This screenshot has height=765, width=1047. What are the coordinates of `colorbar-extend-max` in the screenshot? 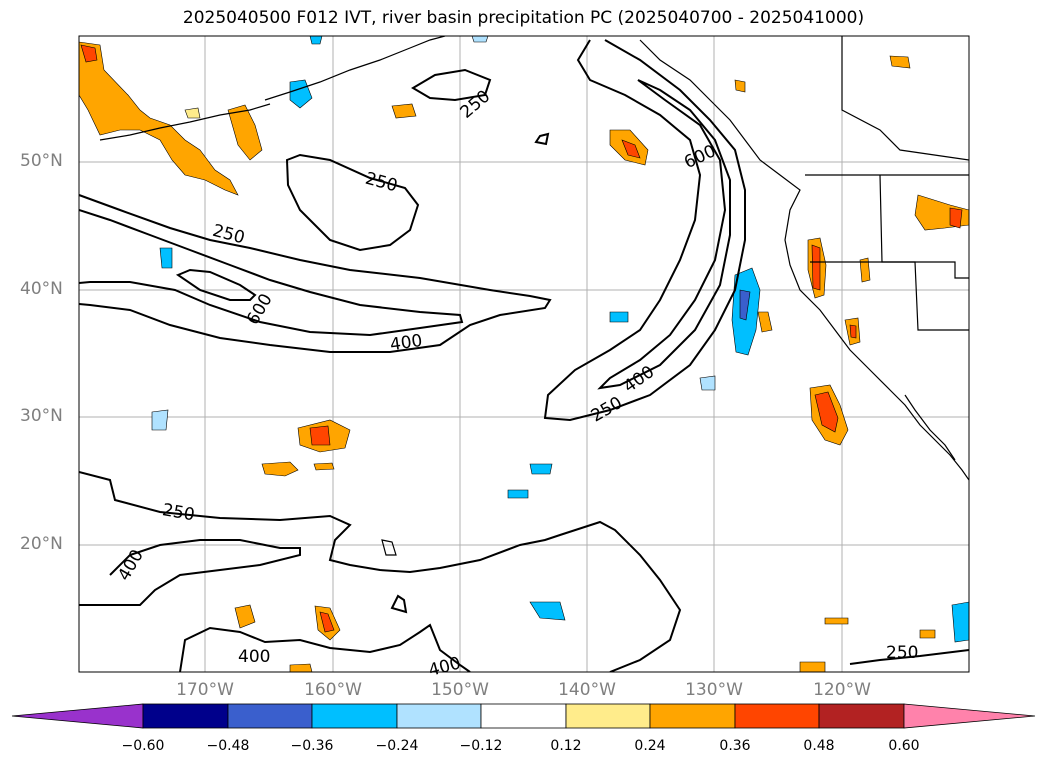 It's located at (969, 716).